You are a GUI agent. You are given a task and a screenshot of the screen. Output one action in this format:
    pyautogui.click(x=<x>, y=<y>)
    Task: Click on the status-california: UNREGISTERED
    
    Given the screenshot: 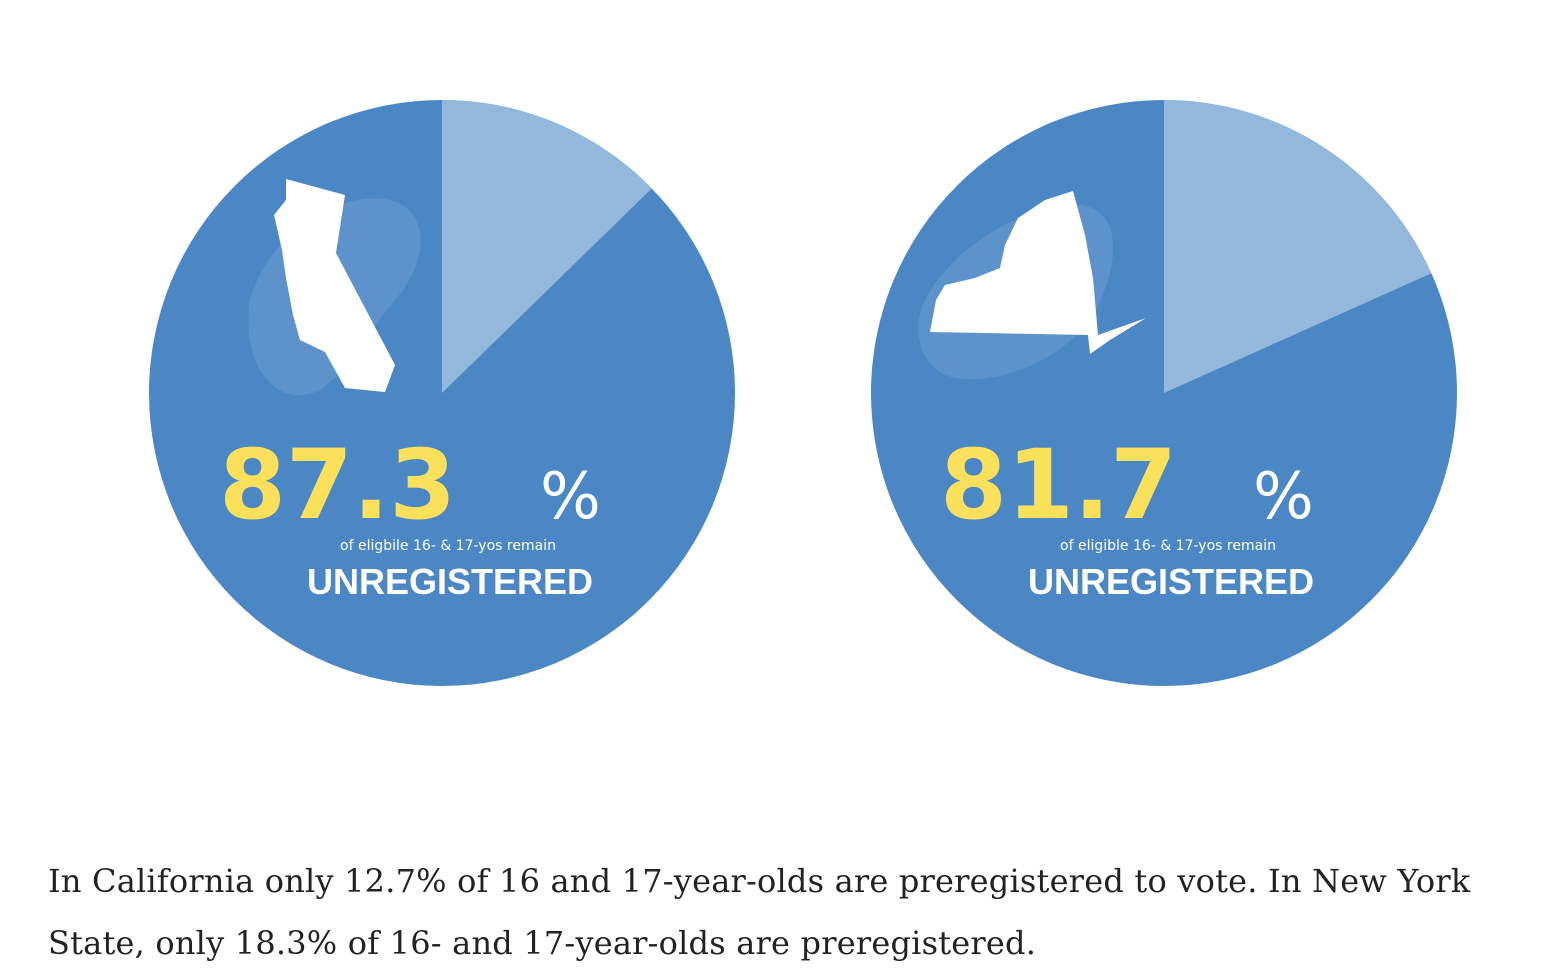 What is the action you would take?
    pyautogui.click(x=450, y=581)
    